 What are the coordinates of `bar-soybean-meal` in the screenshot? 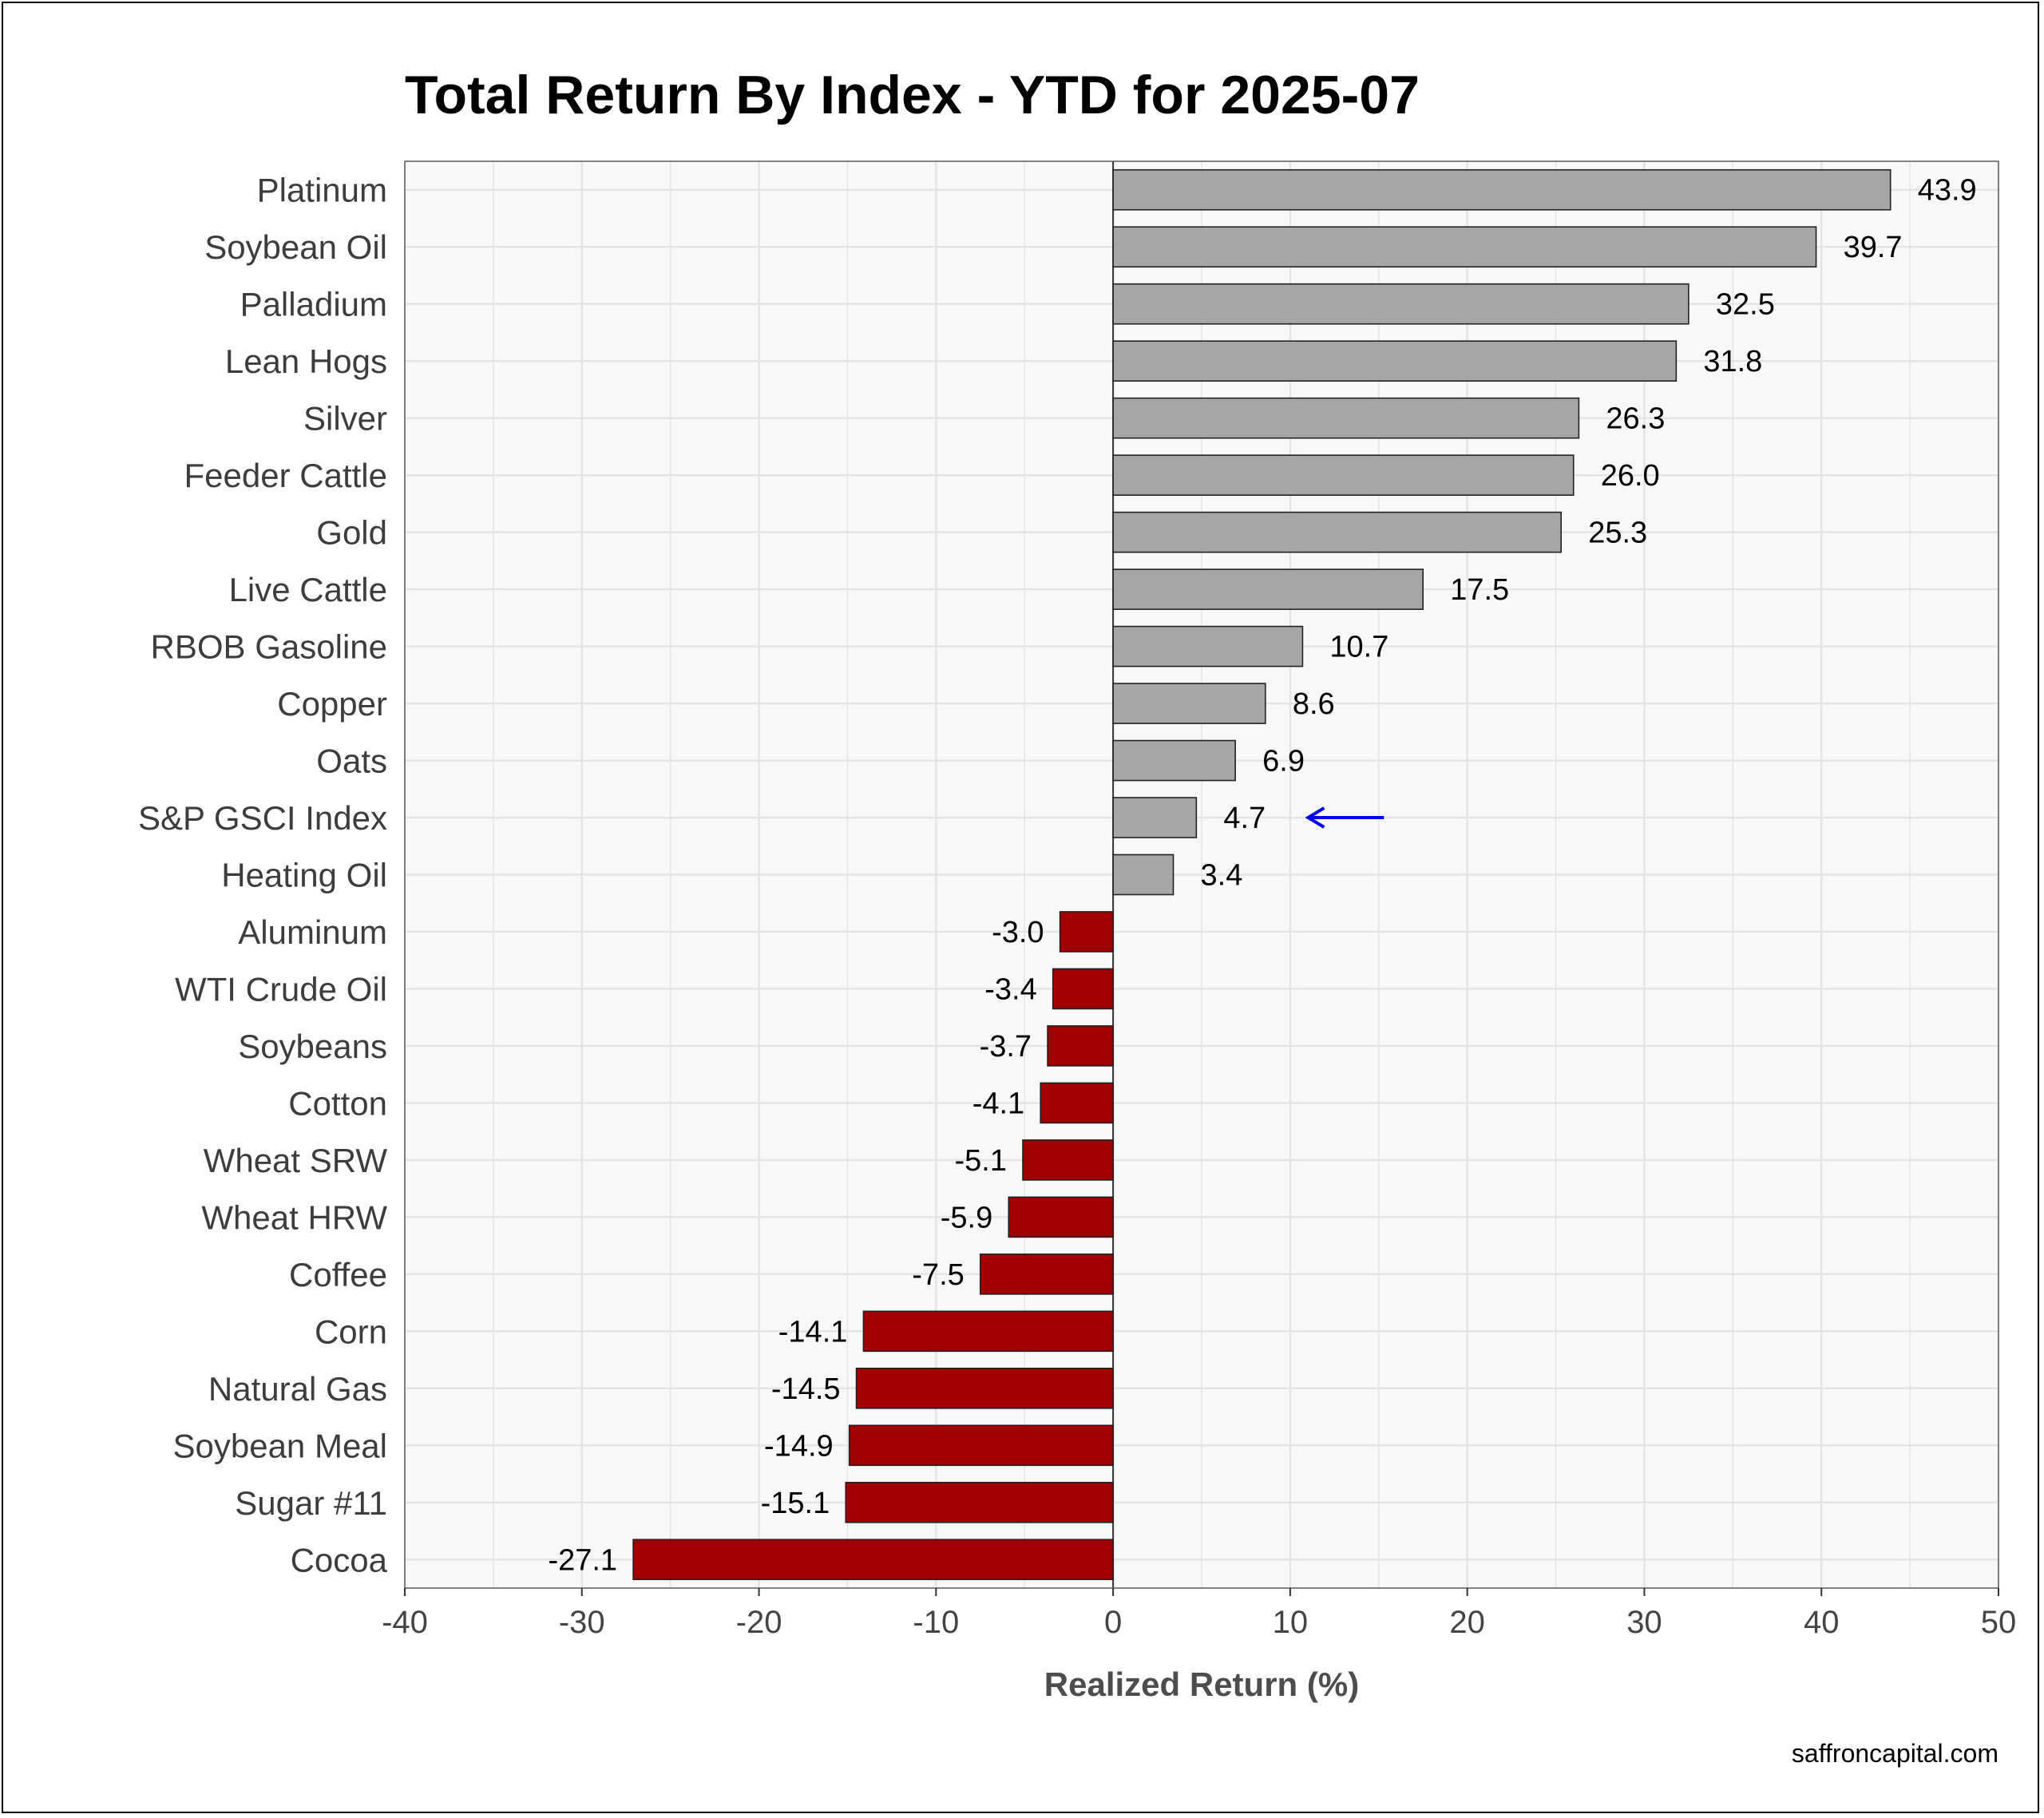 It's located at (981, 1445).